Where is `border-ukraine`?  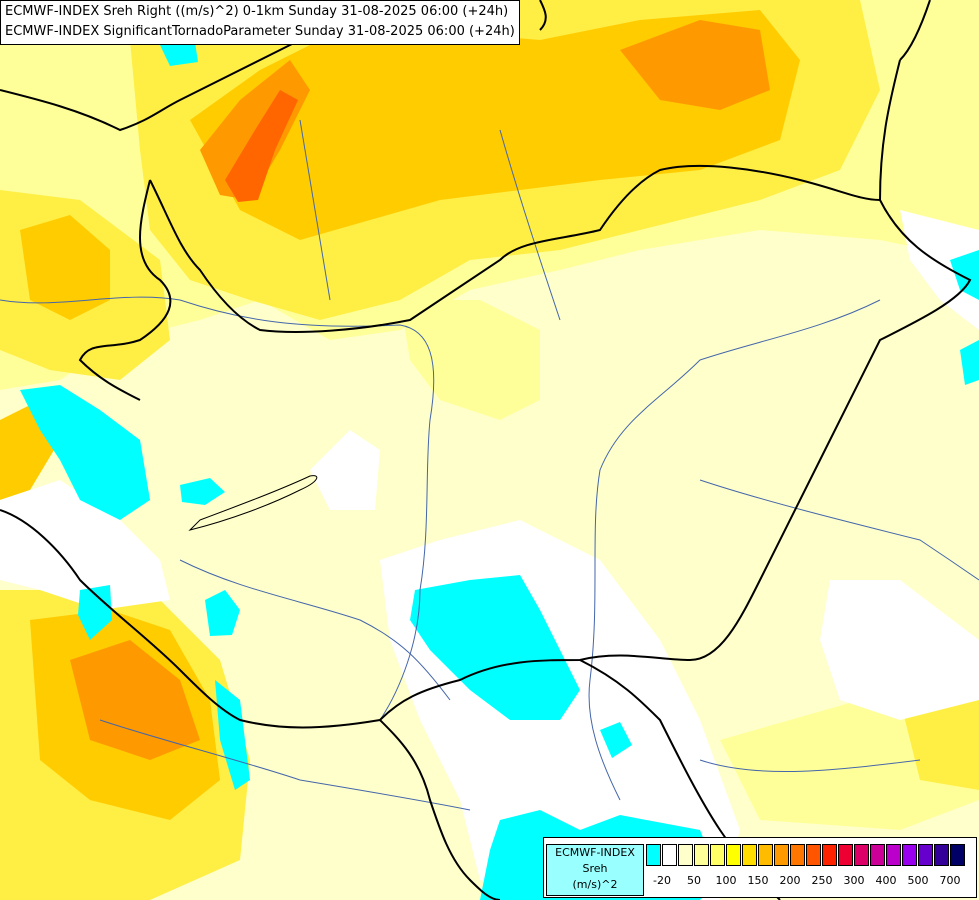 border-ukraine is located at coordinates (915, 30).